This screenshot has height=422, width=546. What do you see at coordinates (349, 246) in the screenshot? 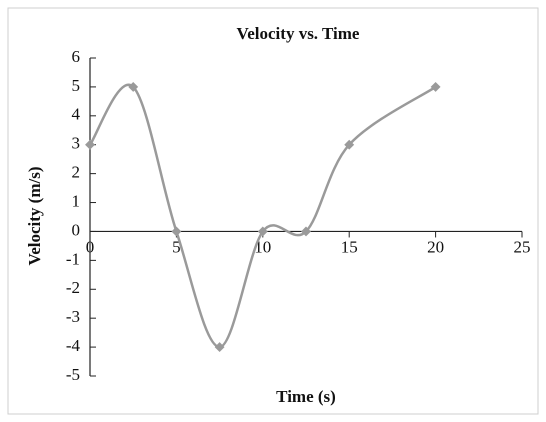
I see `x-tick-label: 15` at bounding box center [349, 246].